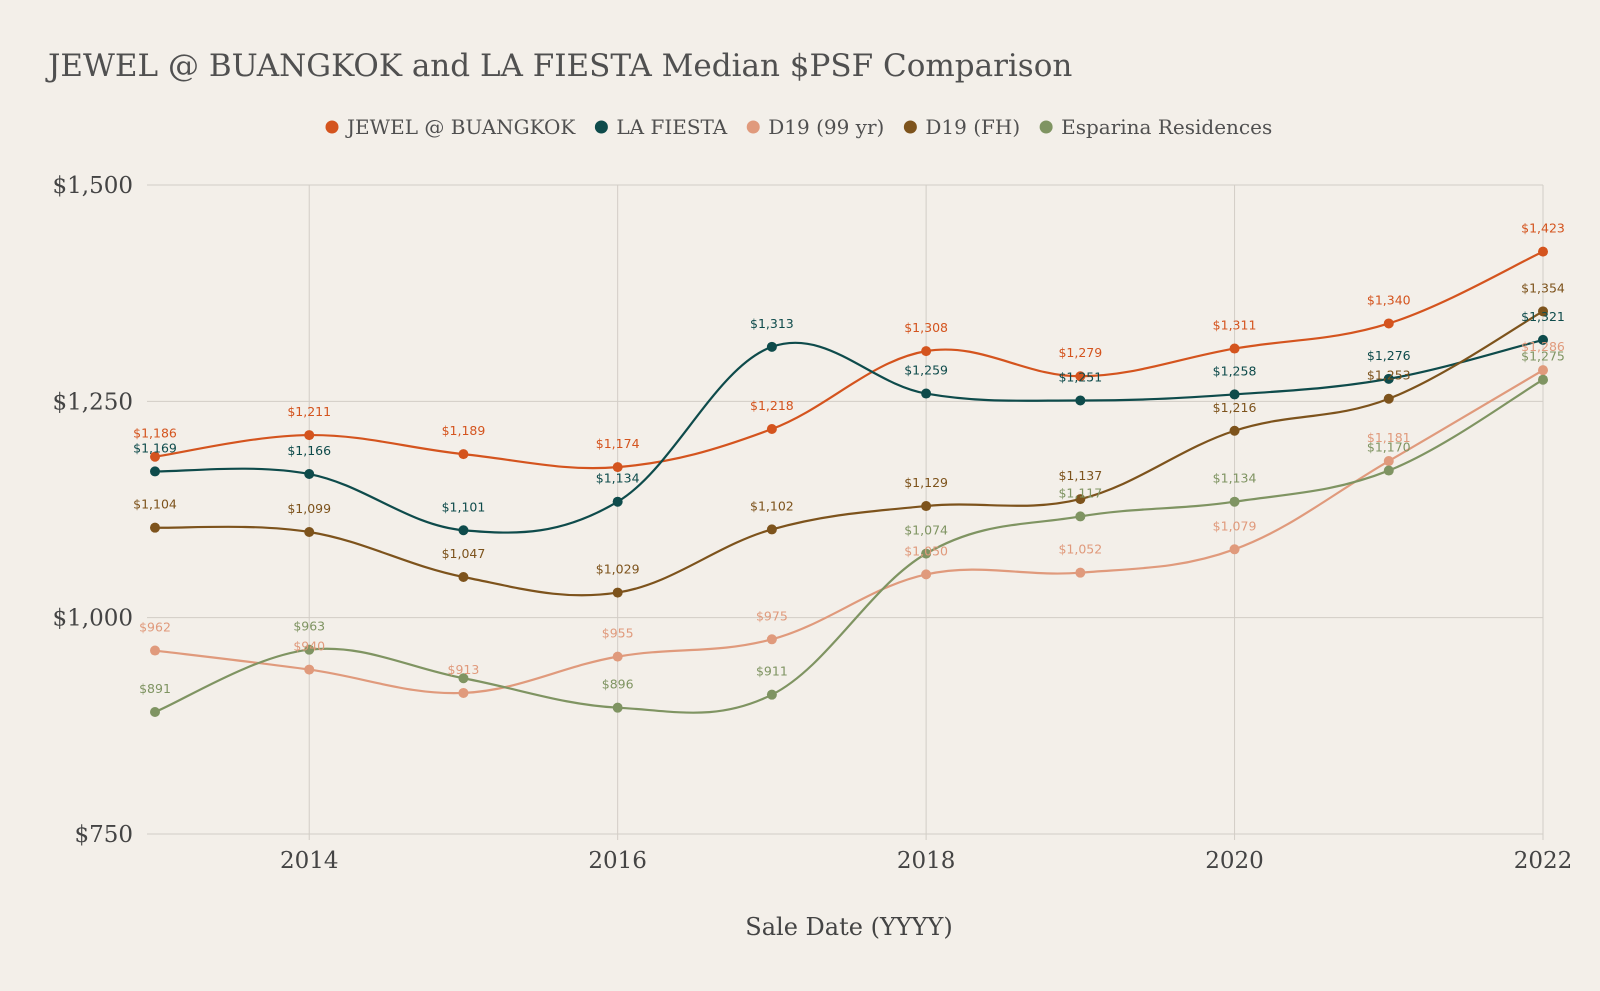  What do you see at coordinates (1389, 447) in the screenshot?
I see `data-label: $1,170` at bounding box center [1389, 447].